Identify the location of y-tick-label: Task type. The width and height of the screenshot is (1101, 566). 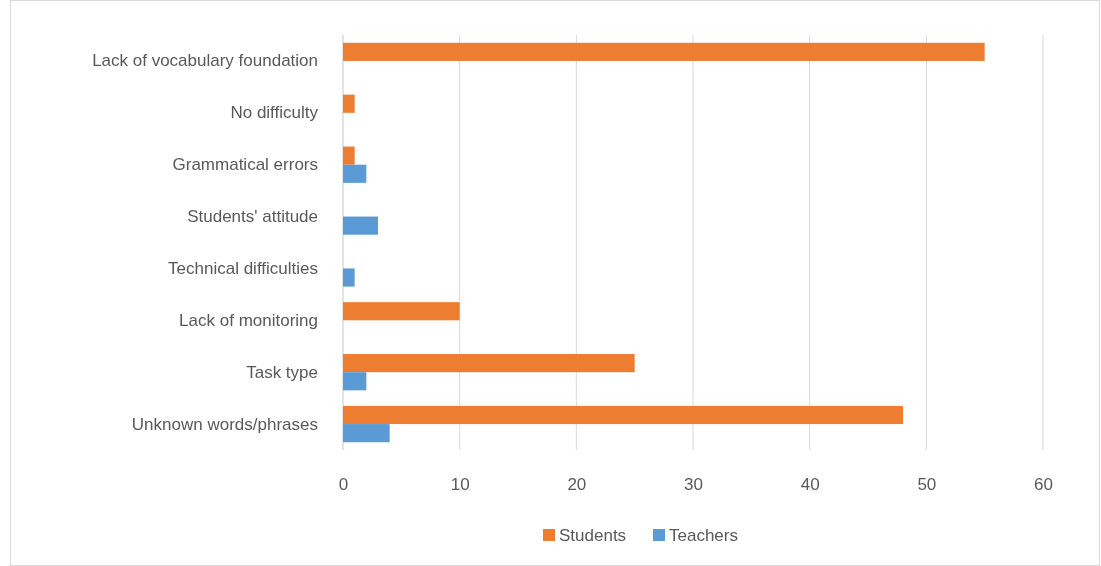
(282, 372).